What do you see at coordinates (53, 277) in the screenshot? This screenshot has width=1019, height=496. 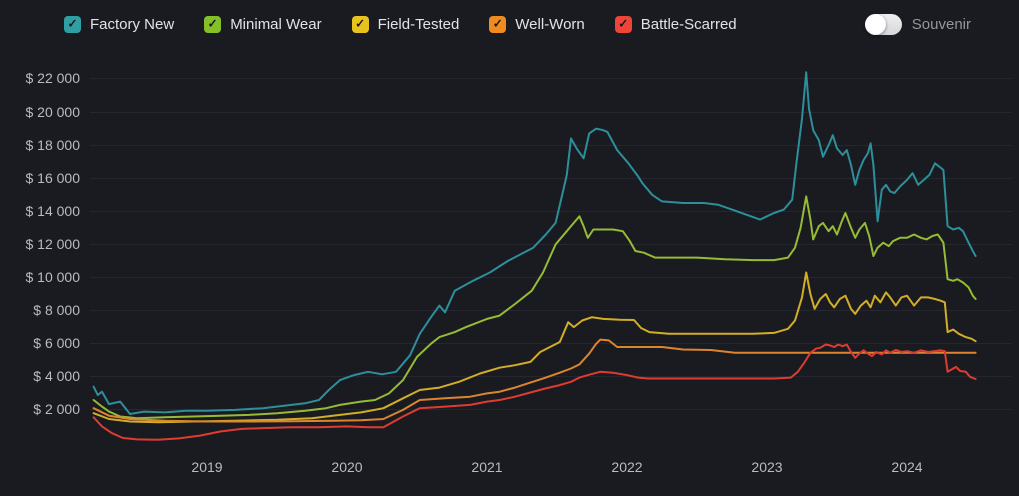 I see `y-axis-tick-label: $ 10 000` at bounding box center [53, 277].